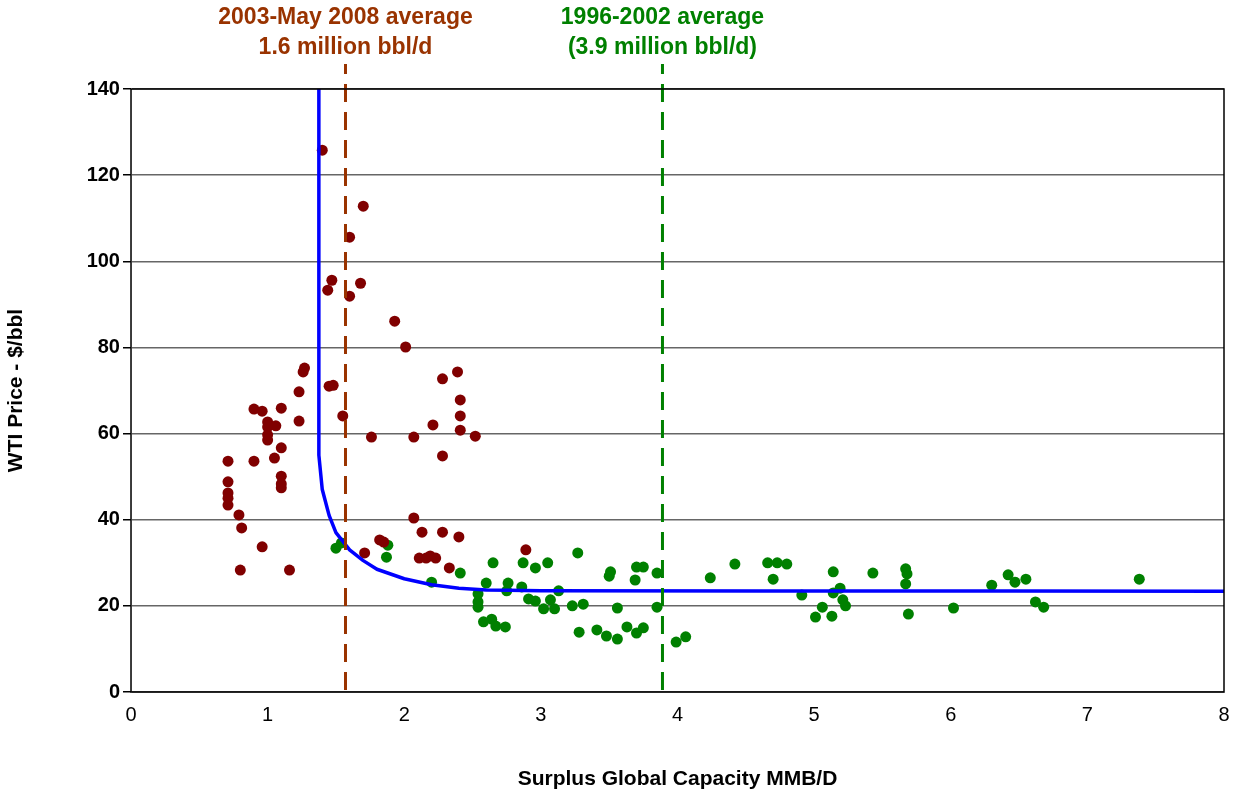  What do you see at coordinates (103, 87) in the screenshot?
I see `y-tick-label: 140` at bounding box center [103, 87].